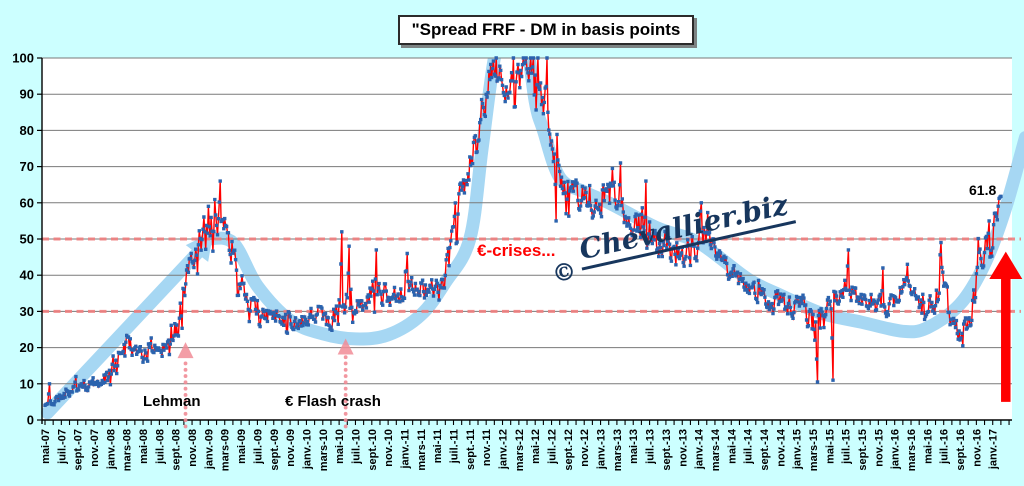 This screenshot has height=486, width=1024. I want to click on x-tick-label: mai-11, so click(438, 446).